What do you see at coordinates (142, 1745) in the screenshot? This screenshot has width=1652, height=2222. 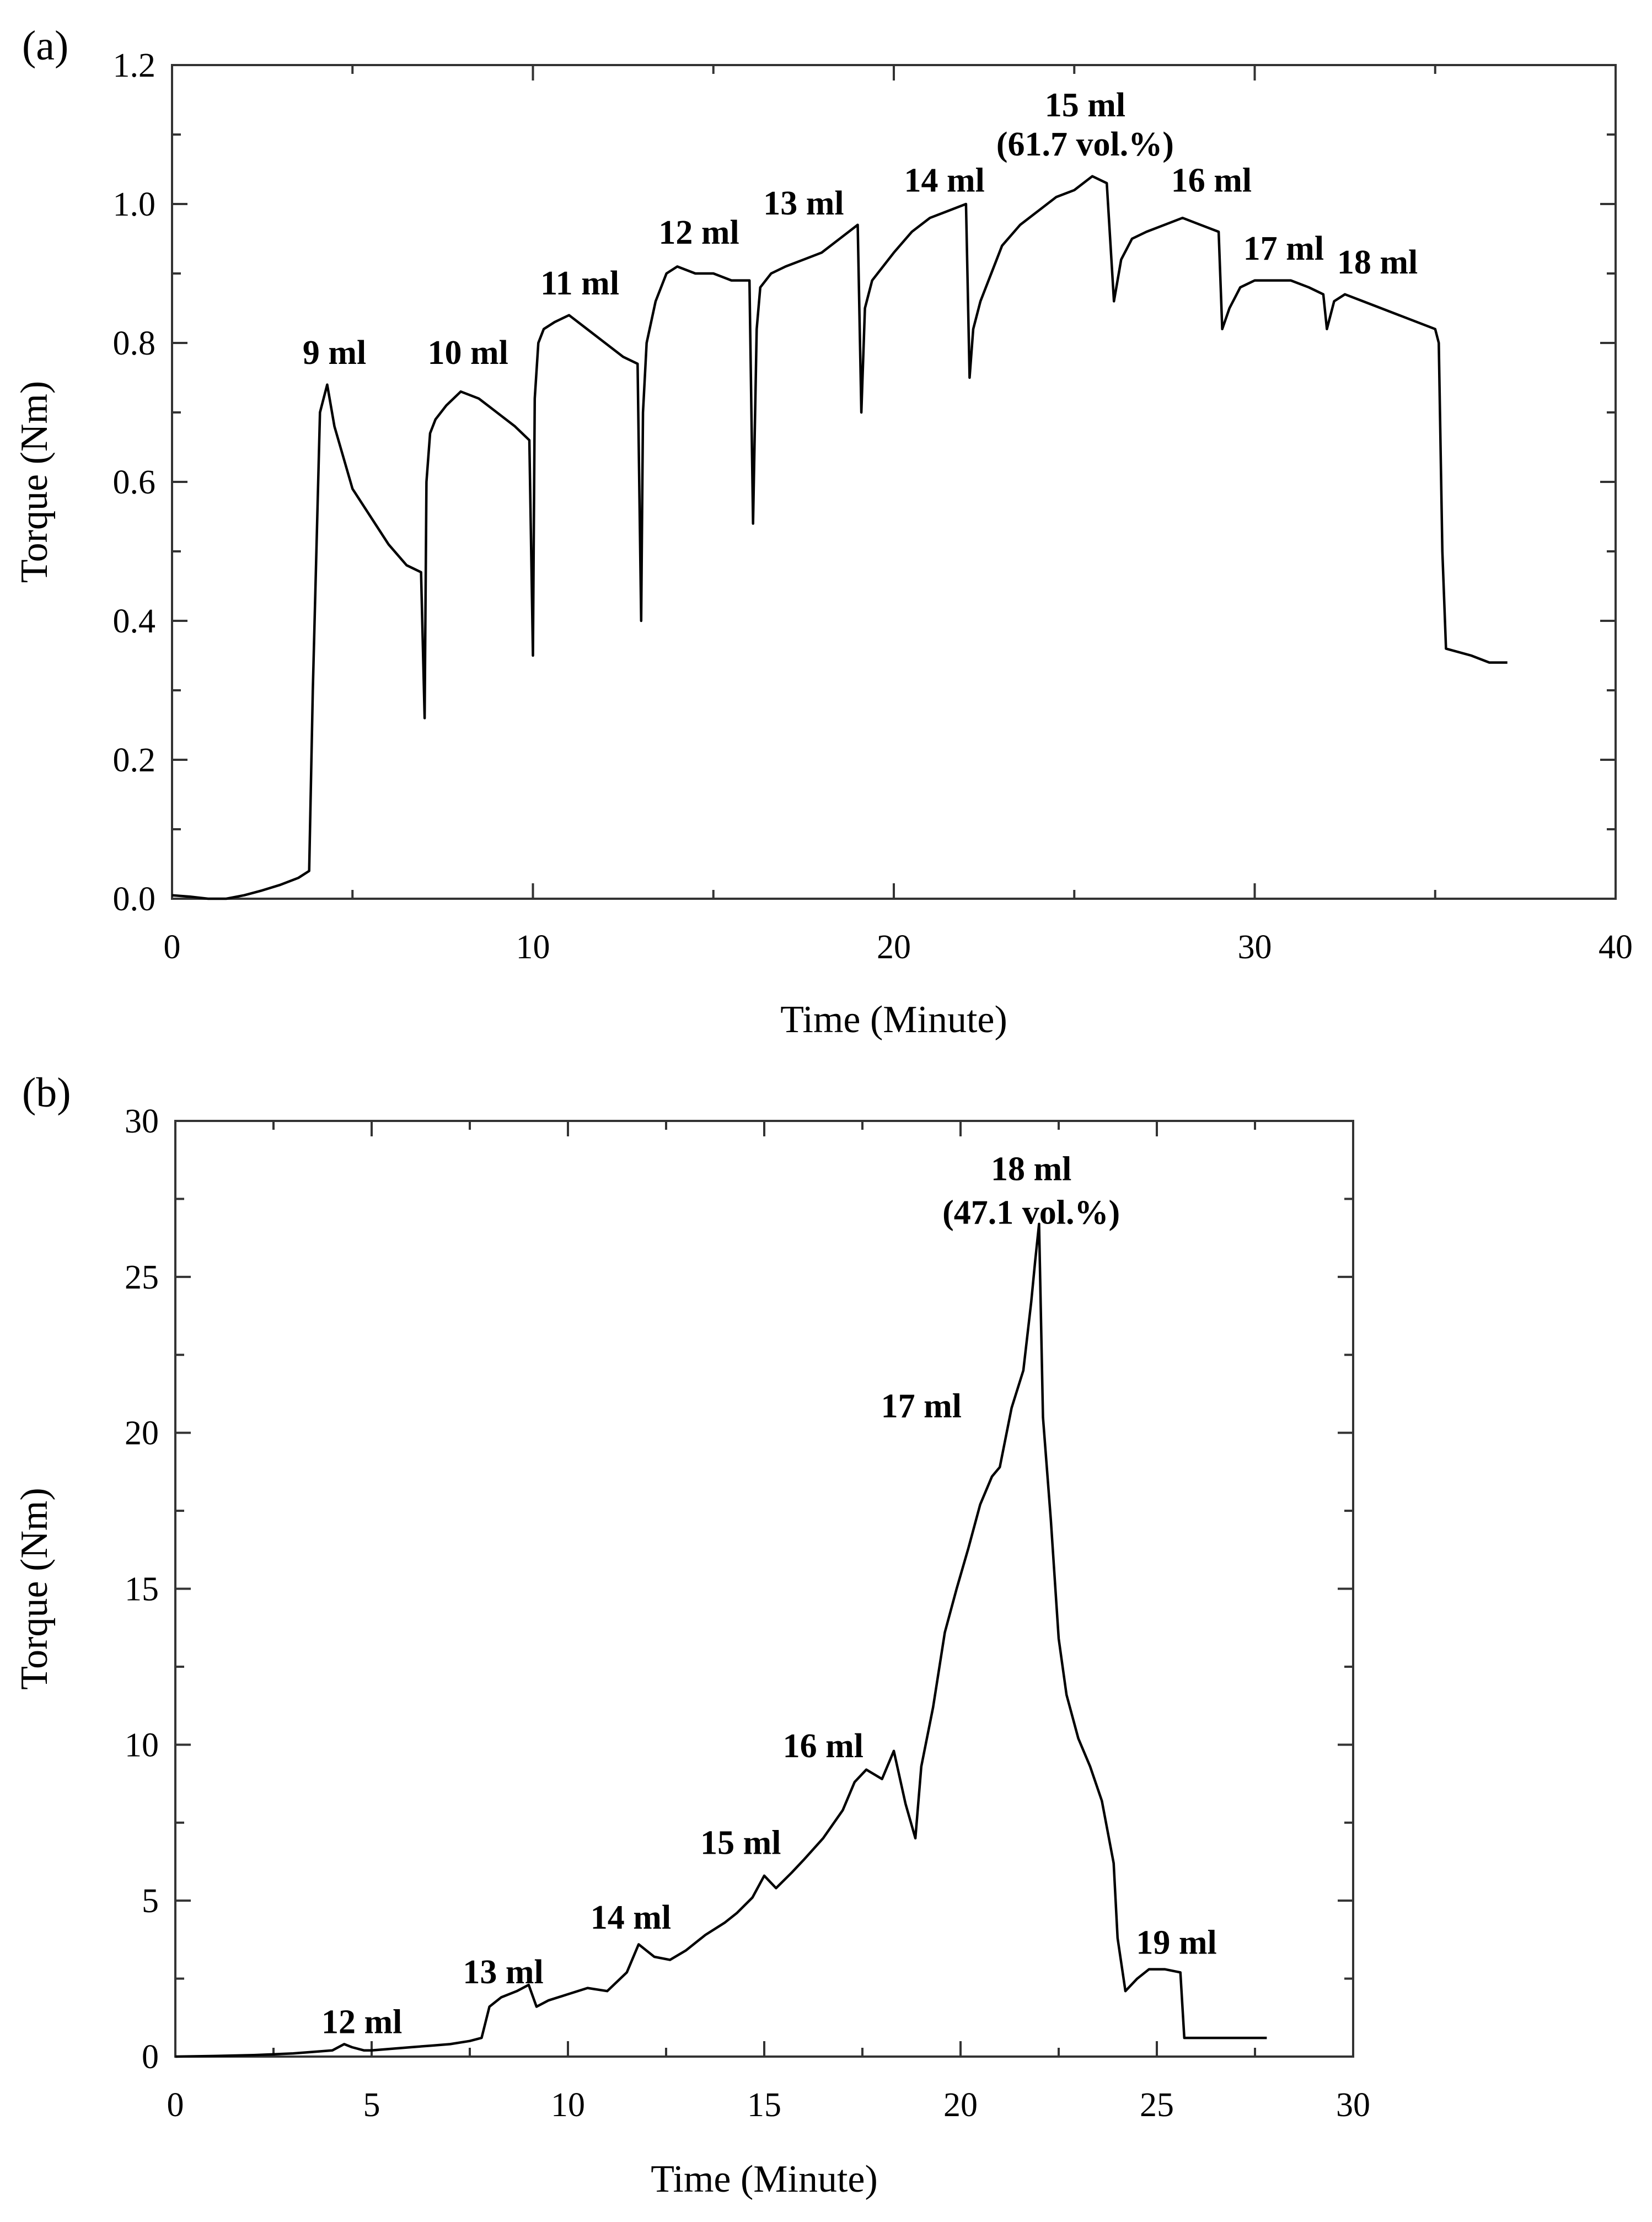 I see `y-tick-label: 10` at bounding box center [142, 1745].